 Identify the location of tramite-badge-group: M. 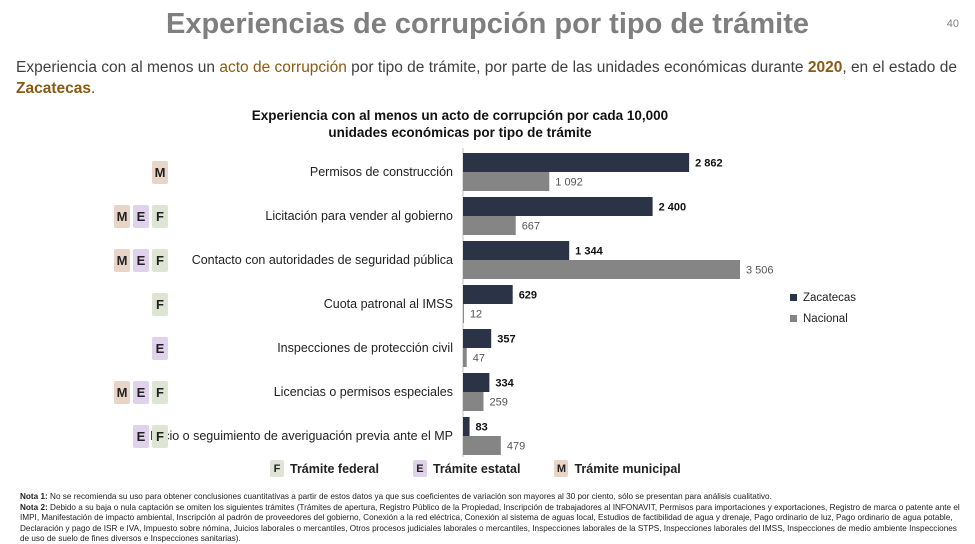
(160, 172).